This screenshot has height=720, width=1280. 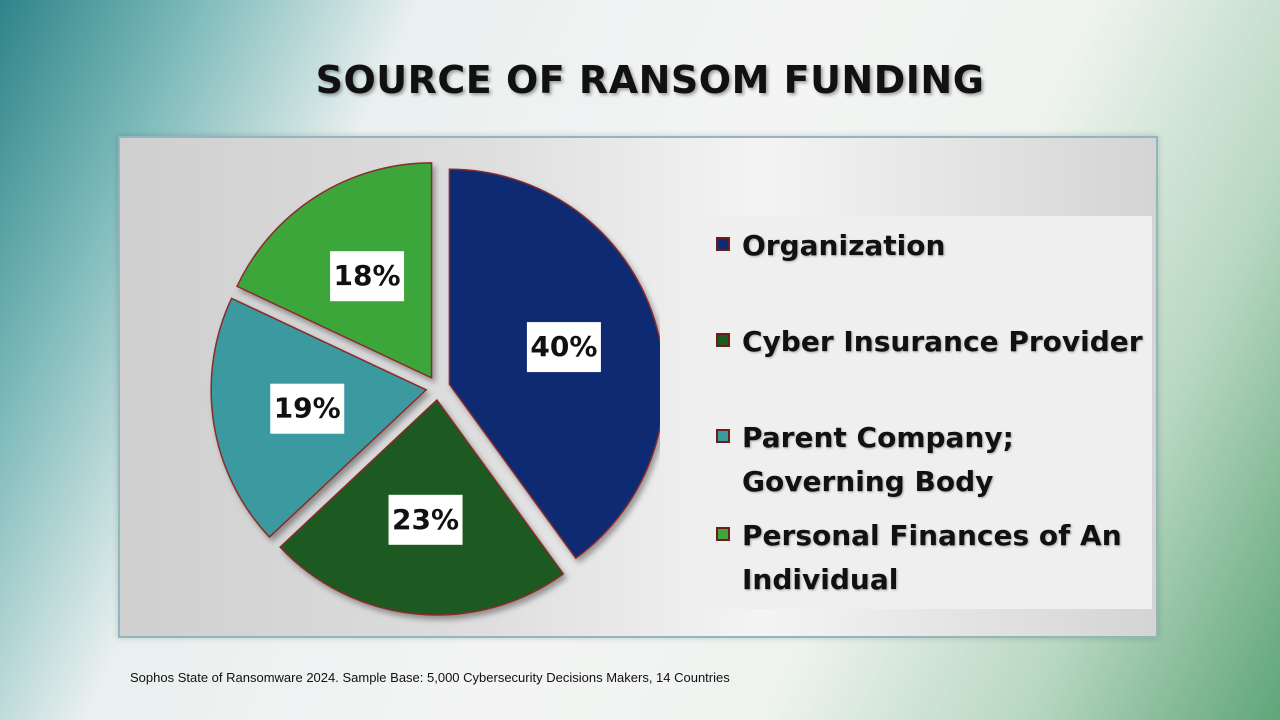 I want to click on data-label-text: 18%, so click(x=367, y=275).